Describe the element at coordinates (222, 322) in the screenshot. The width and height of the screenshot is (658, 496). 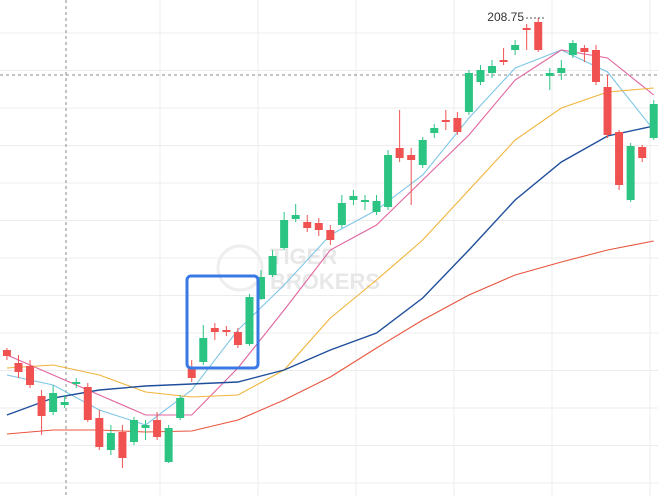
I see `highlight-box` at that location.